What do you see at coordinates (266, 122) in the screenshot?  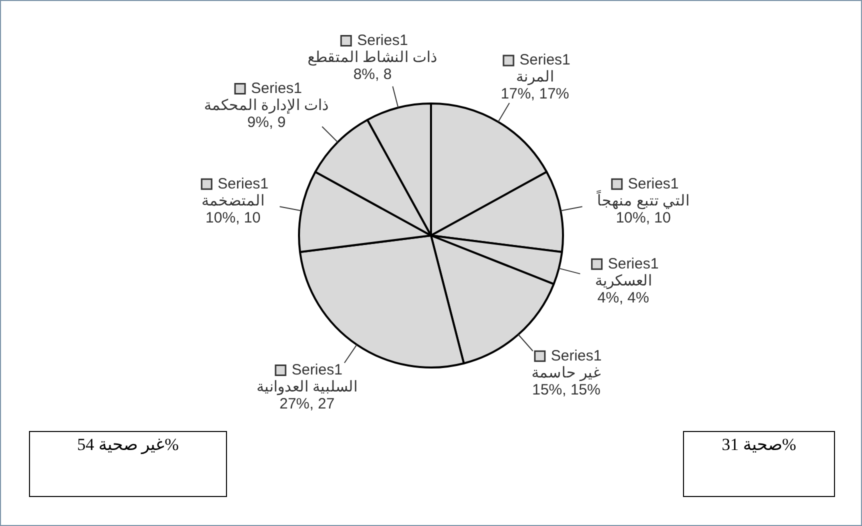 I see `text: 9%, 9` at bounding box center [266, 122].